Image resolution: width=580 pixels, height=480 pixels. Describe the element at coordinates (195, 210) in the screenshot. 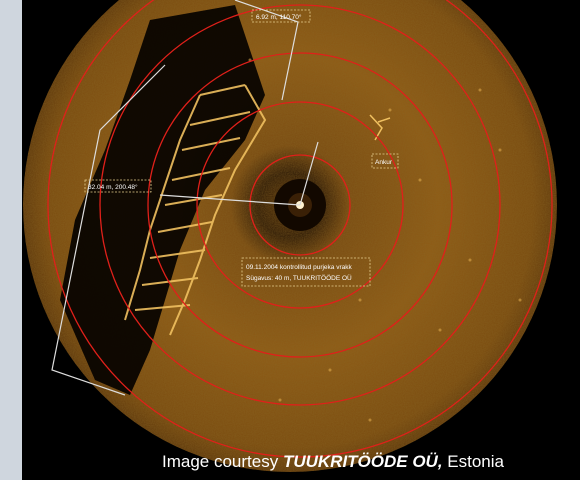

I see `shipwreck` at that location.